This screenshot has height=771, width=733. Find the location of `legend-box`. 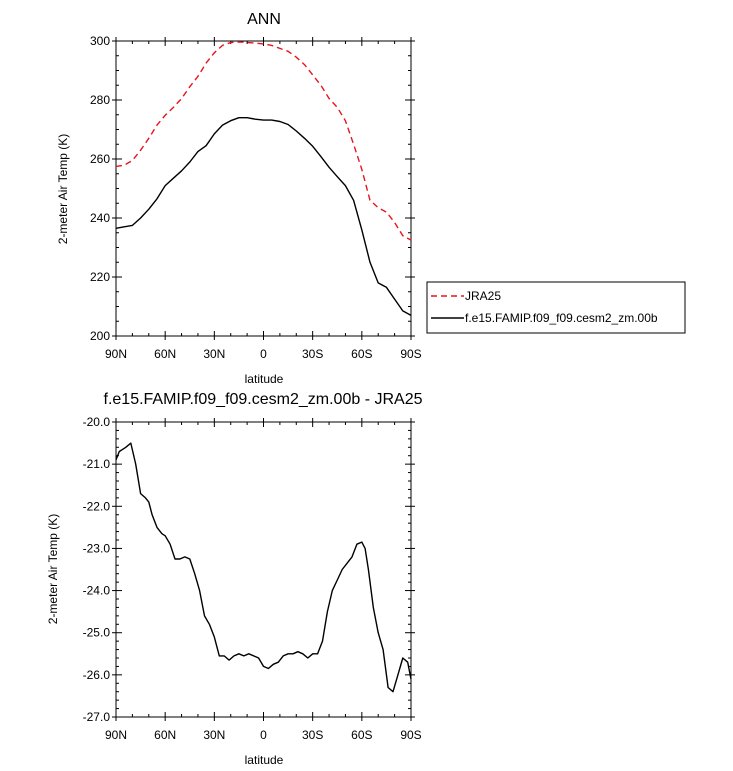

legend-box is located at coordinates (556, 307).